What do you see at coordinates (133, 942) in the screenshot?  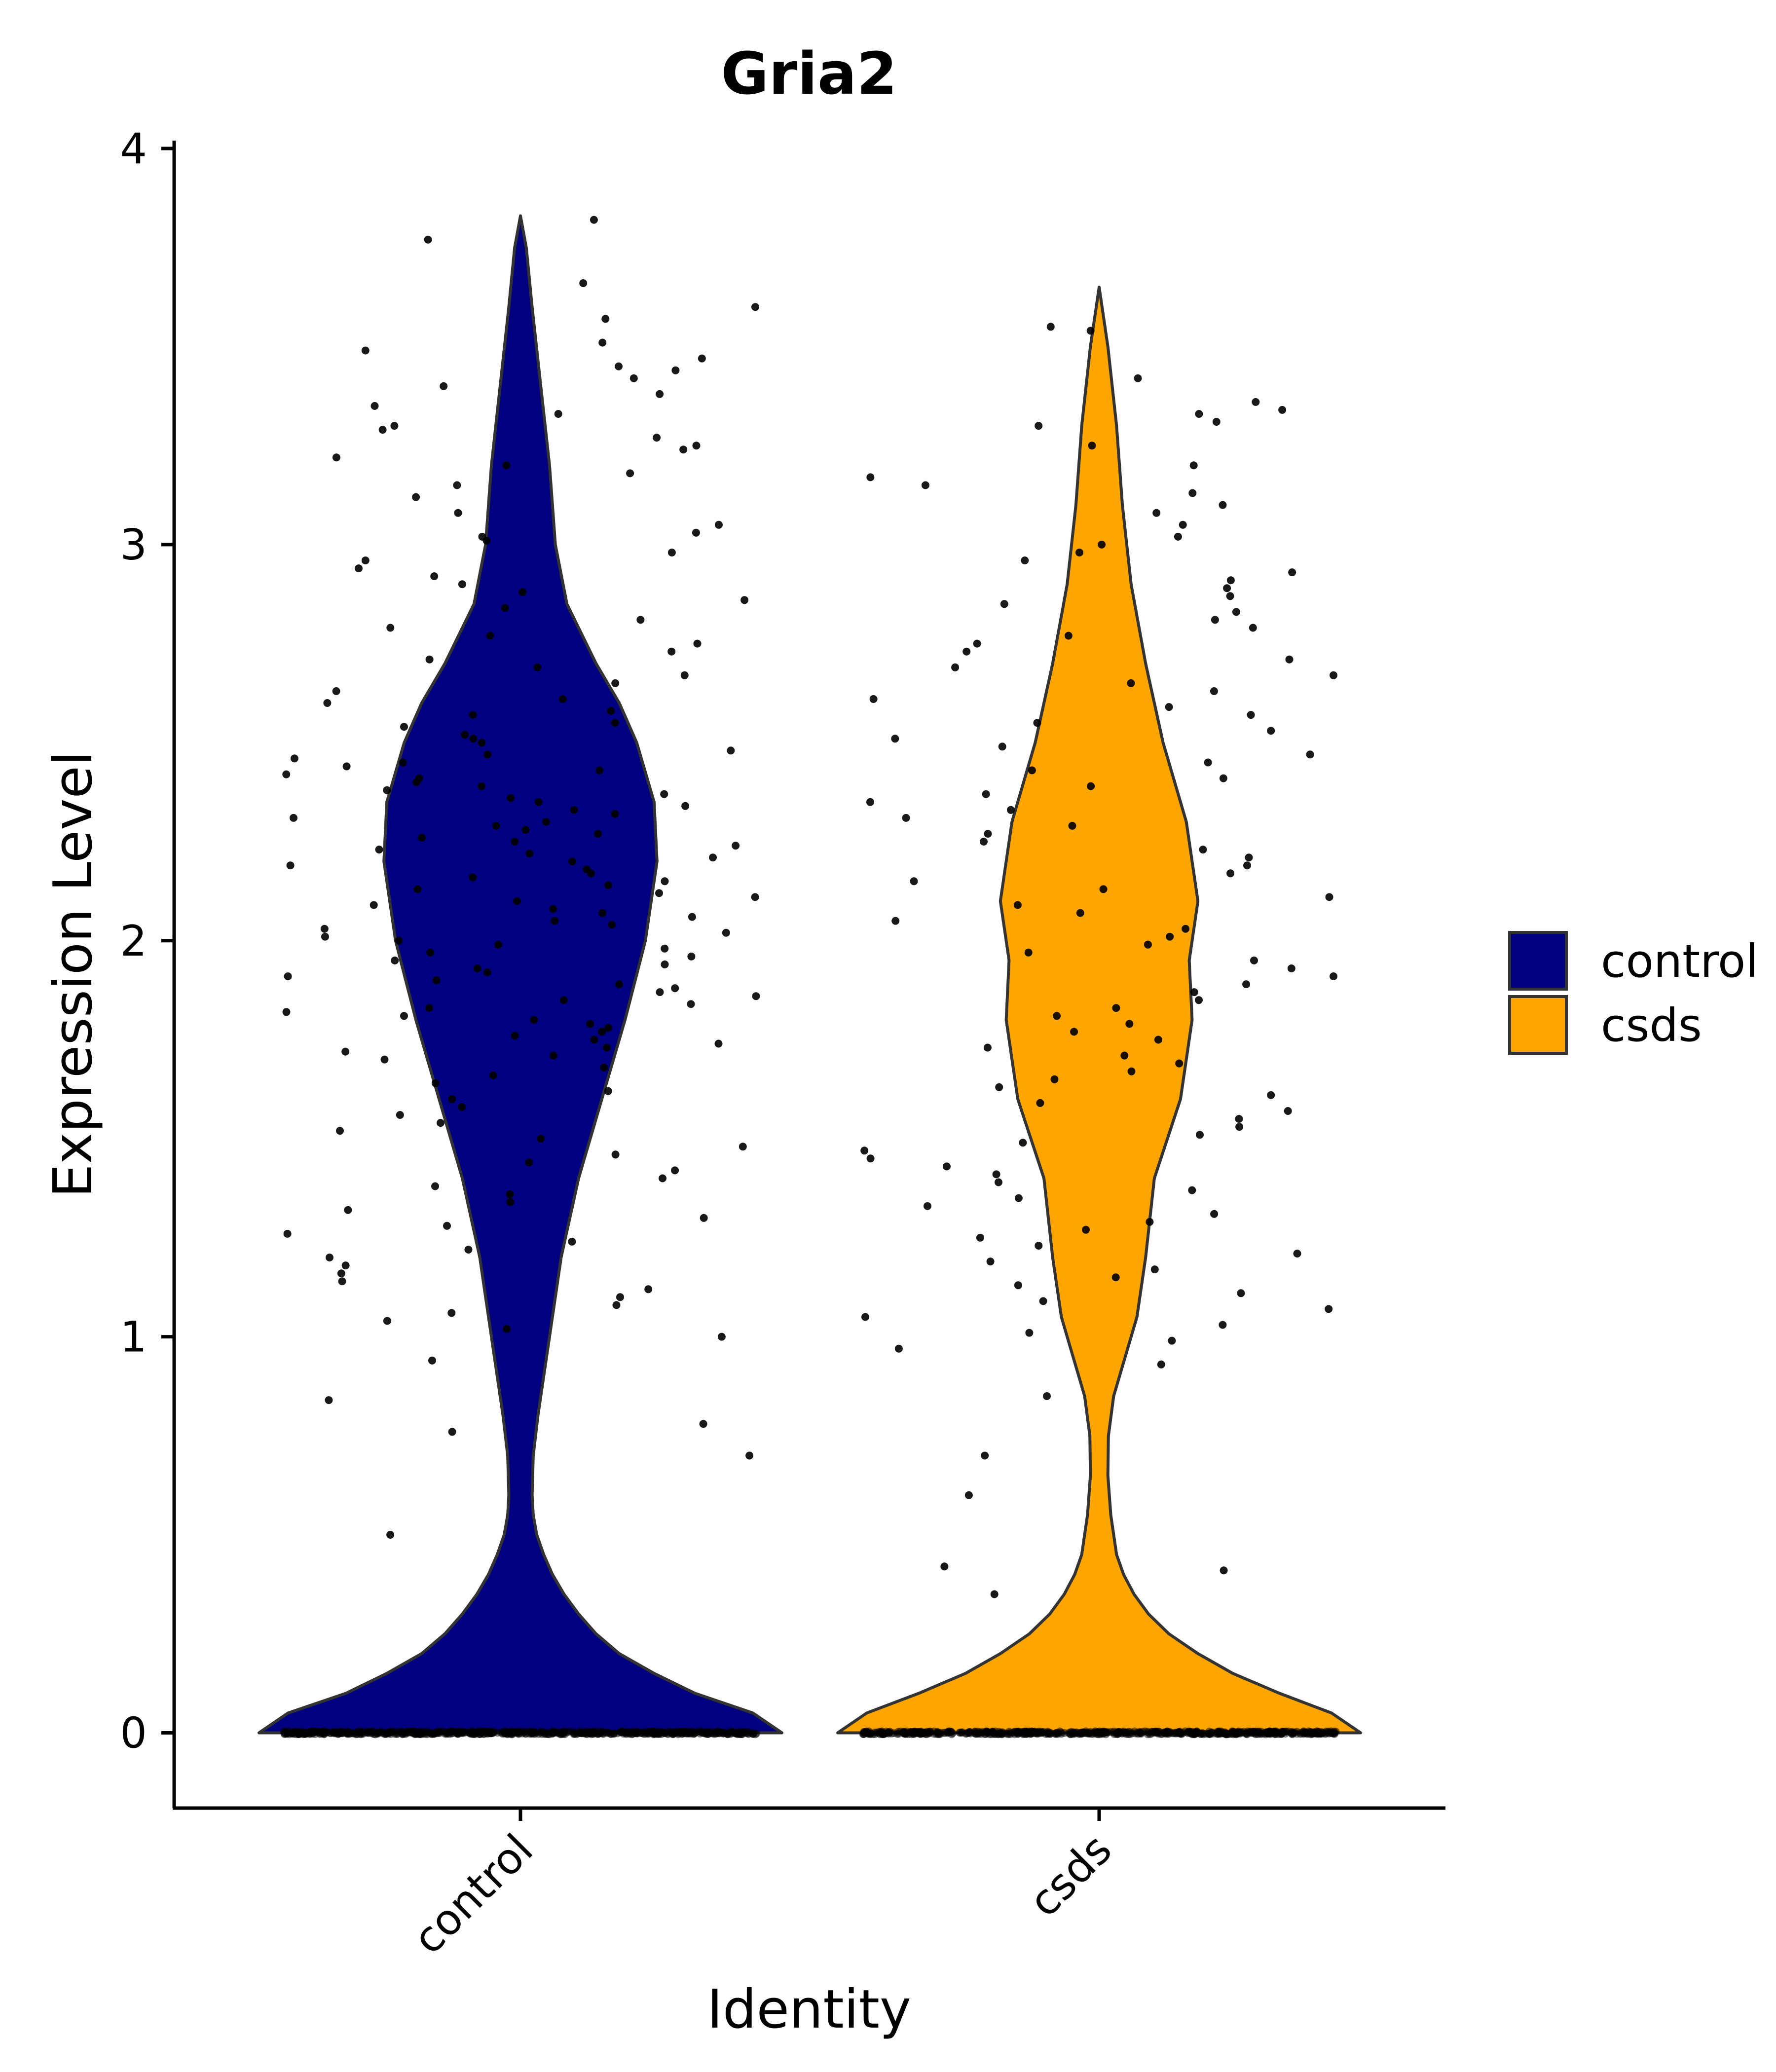 I see `y-tick-label: 2` at bounding box center [133, 942].